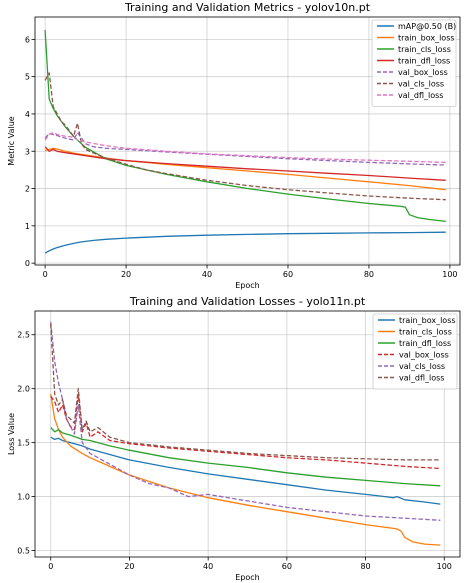  What do you see at coordinates (27, 189) in the screenshot?
I see `y-tick-label: 2` at bounding box center [27, 189].